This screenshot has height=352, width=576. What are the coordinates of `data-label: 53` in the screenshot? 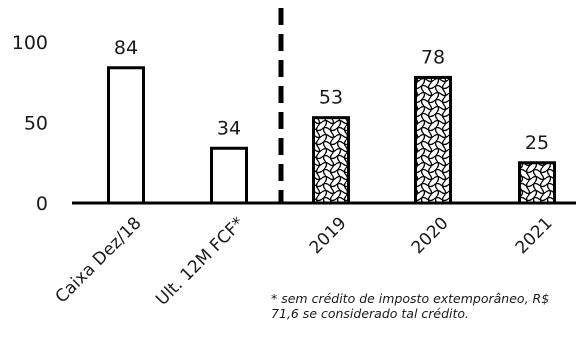 It's located at (331, 98).